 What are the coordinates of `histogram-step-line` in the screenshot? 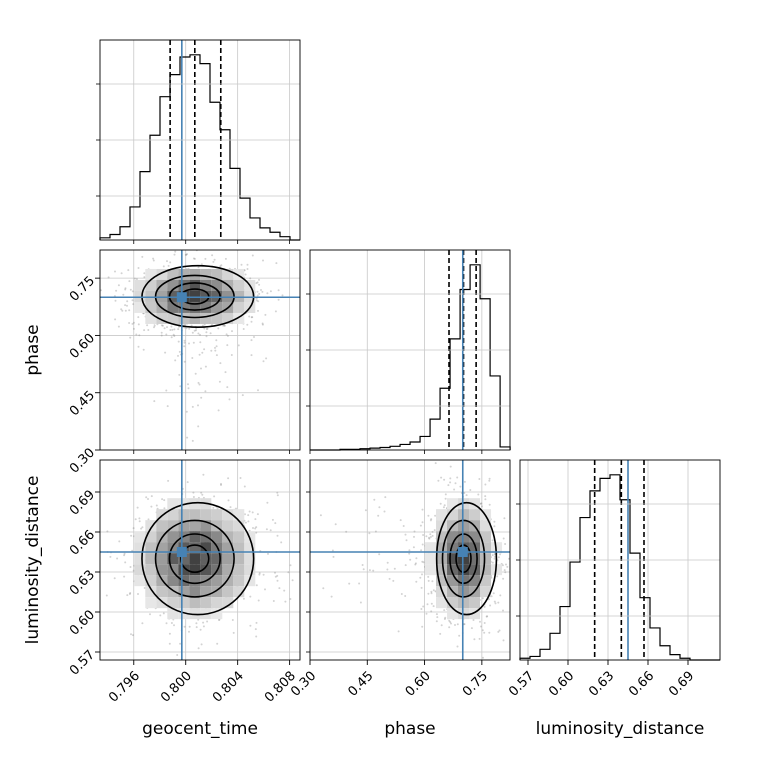 It's located at (619, 567).